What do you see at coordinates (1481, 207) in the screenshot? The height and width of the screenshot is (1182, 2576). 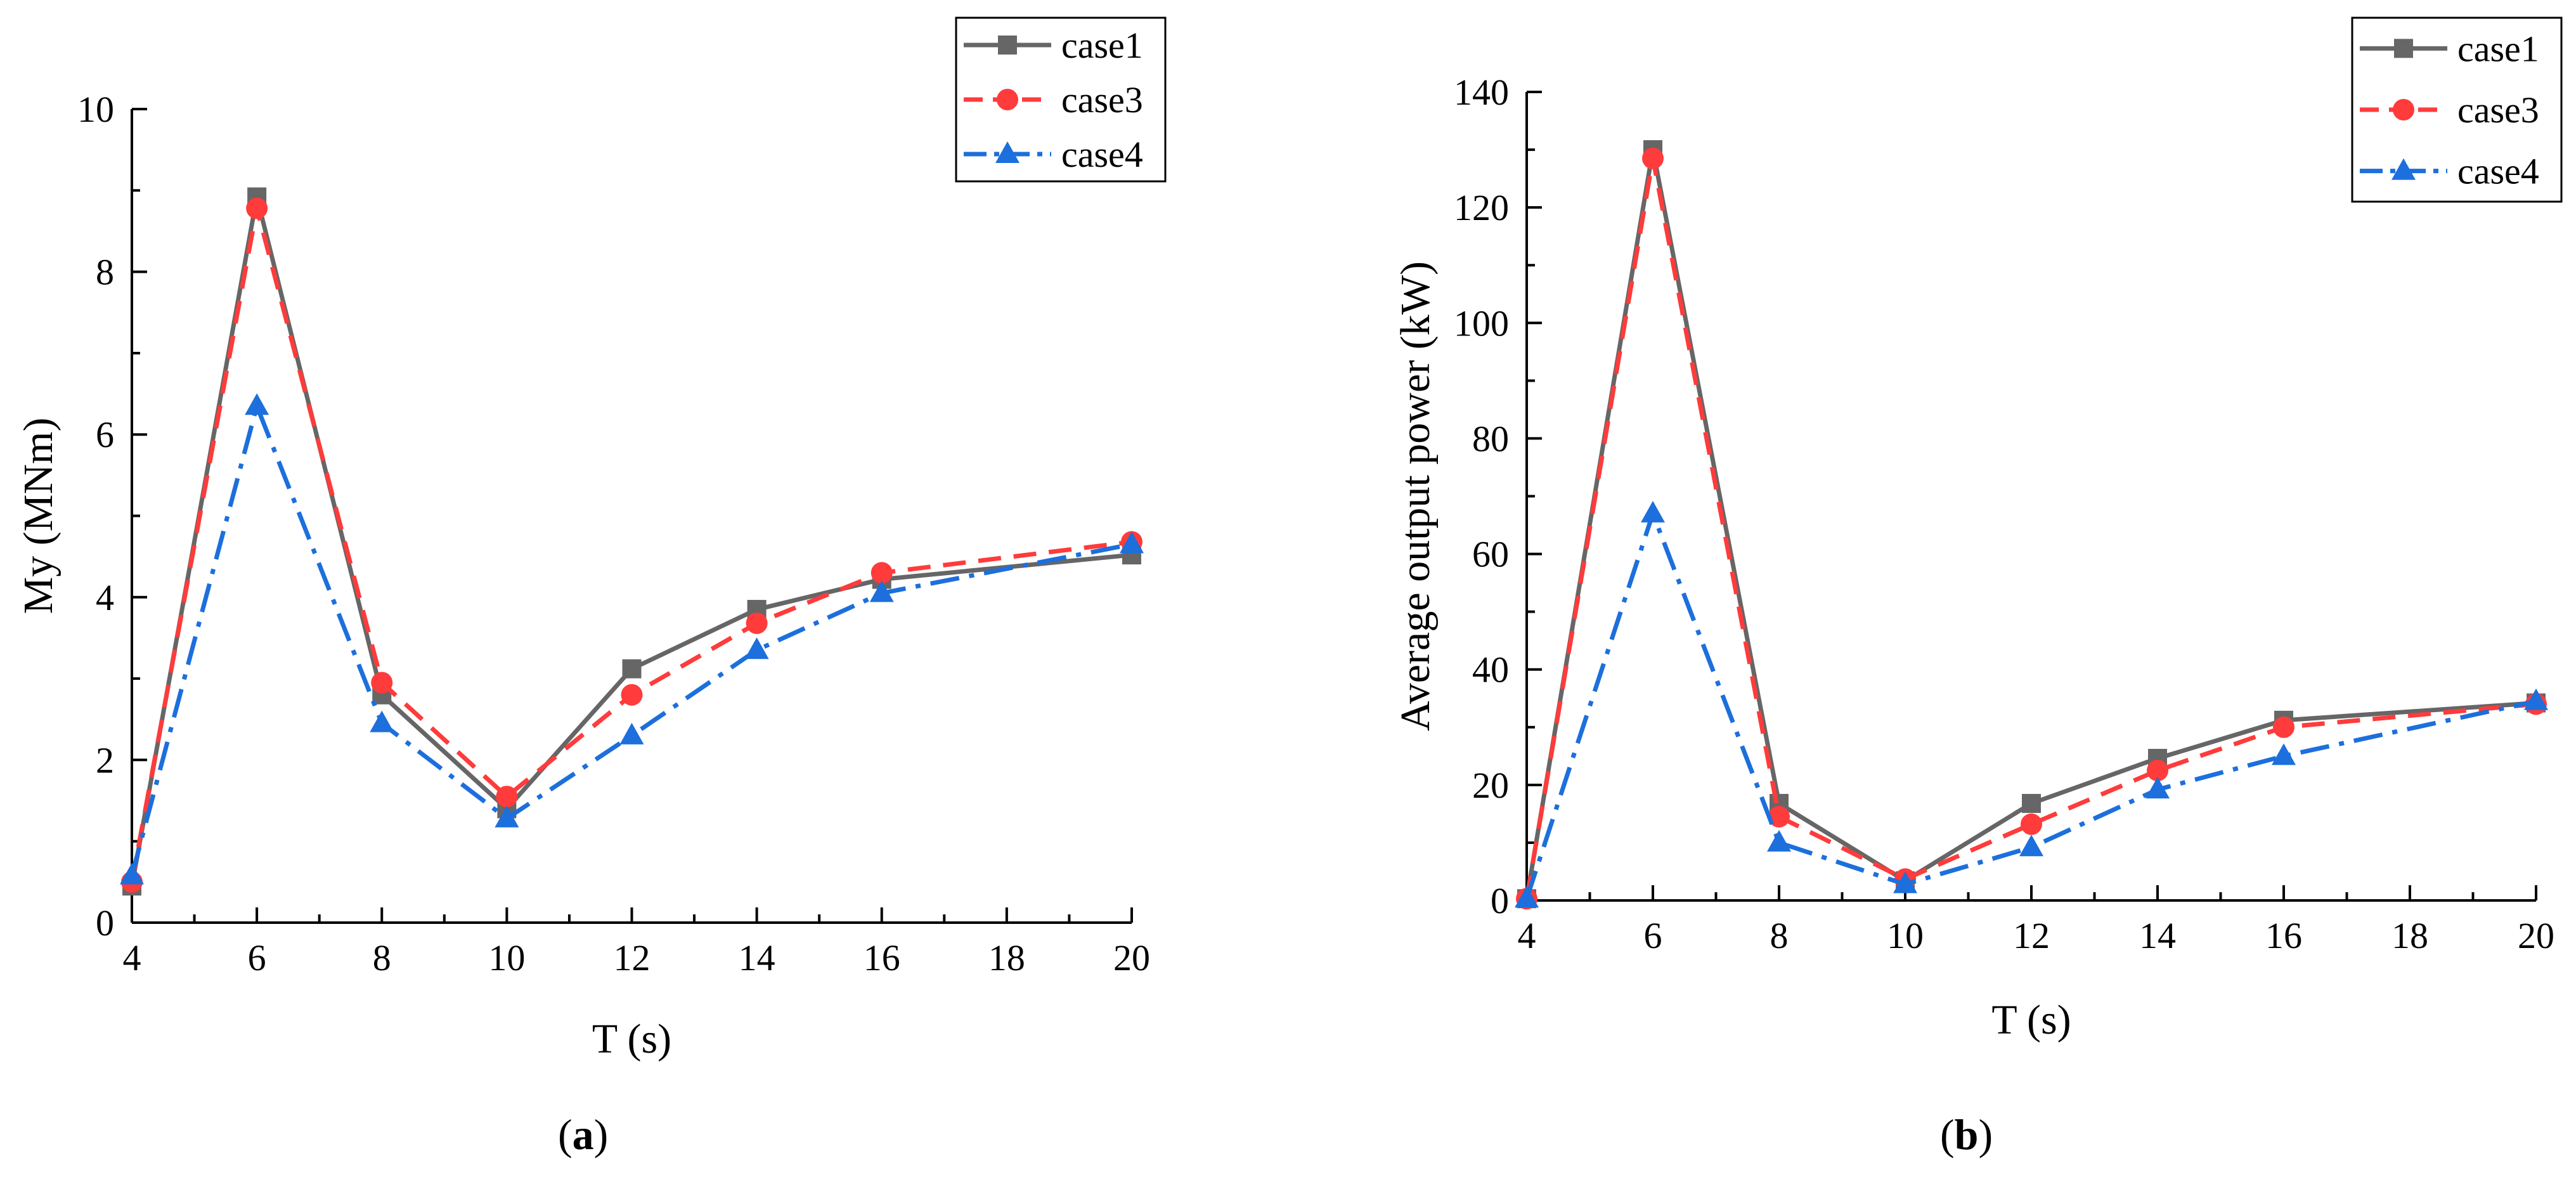 I see `y-tick-label: 120` at bounding box center [1481, 207].